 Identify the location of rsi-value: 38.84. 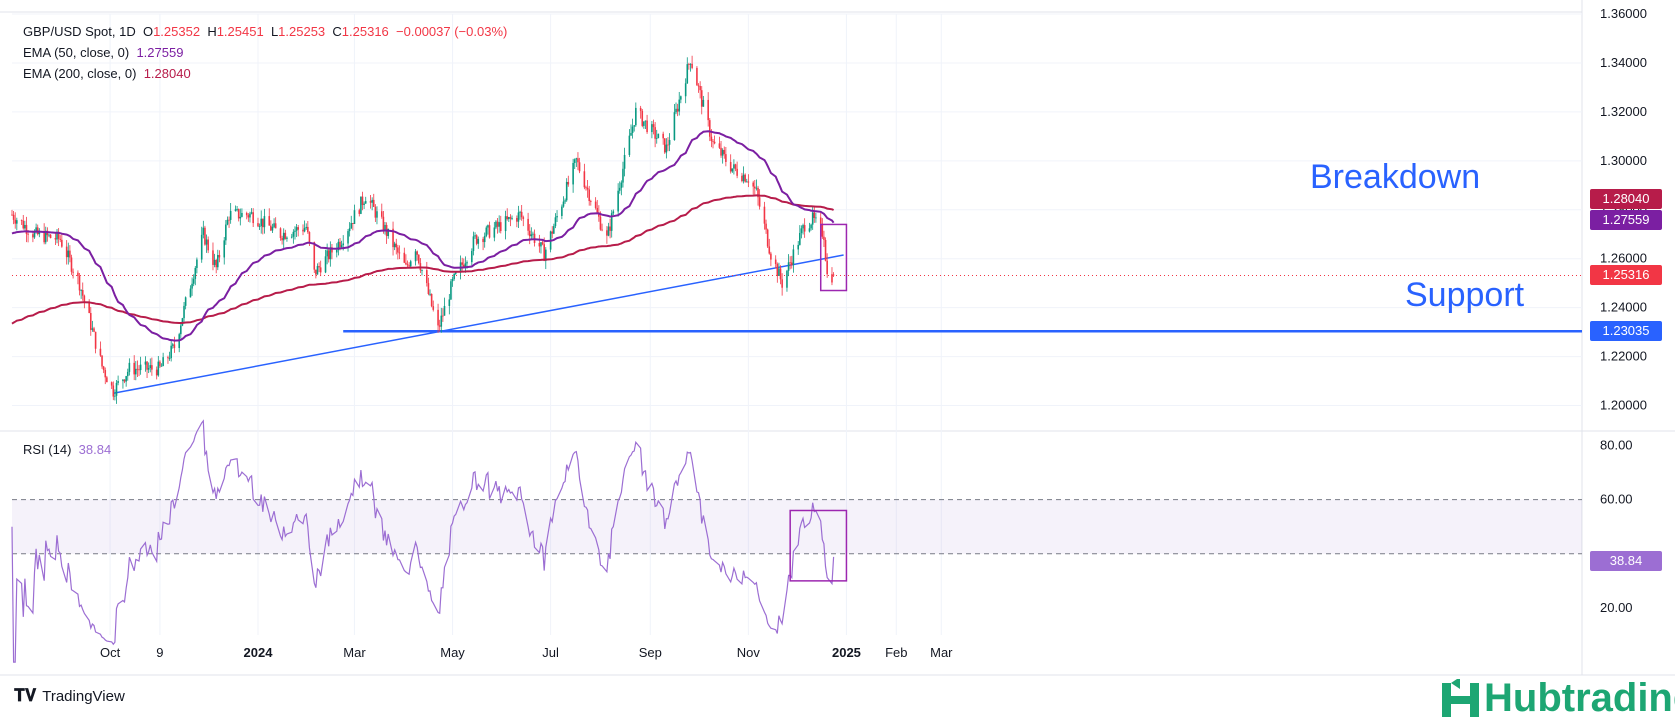
(95, 449).